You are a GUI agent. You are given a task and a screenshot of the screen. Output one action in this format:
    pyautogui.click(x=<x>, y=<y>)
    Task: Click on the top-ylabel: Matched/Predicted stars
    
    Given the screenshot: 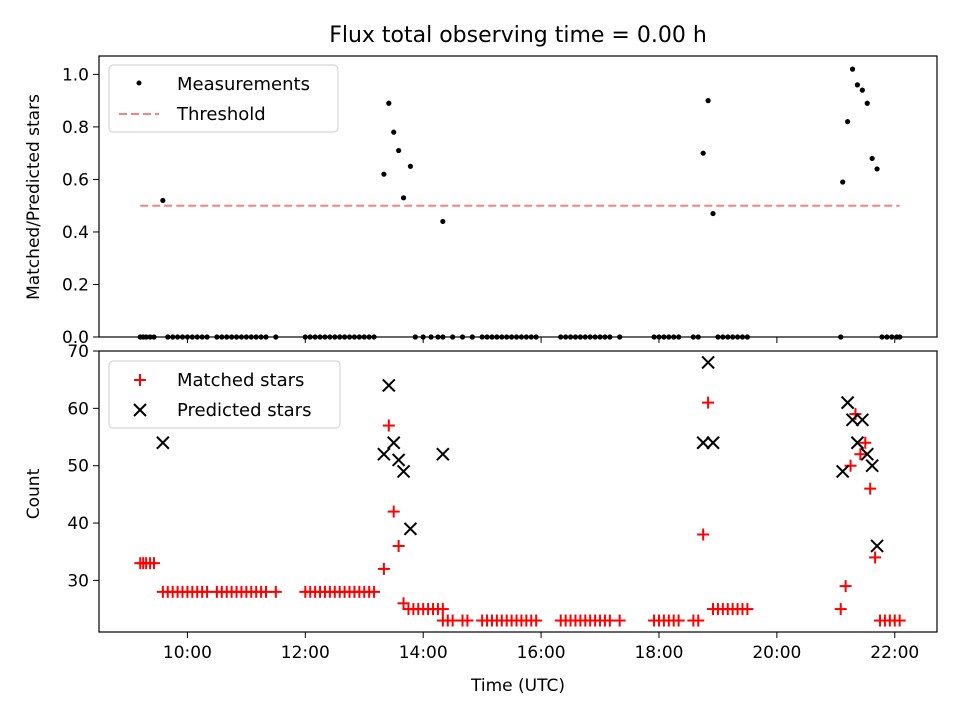 What is the action you would take?
    pyautogui.click(x=34, y=197)
    